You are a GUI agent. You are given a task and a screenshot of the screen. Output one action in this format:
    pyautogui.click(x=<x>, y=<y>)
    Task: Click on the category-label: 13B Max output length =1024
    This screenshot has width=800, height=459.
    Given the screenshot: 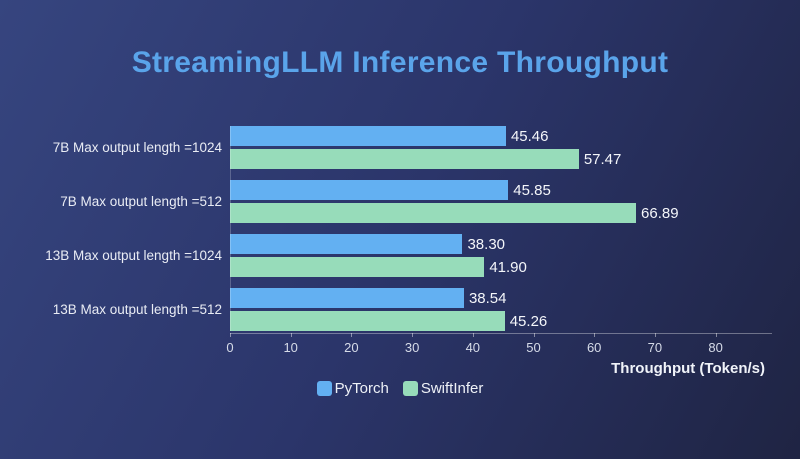 What is the action you would take?
    pyautogui.click(x=133, y=255)
    